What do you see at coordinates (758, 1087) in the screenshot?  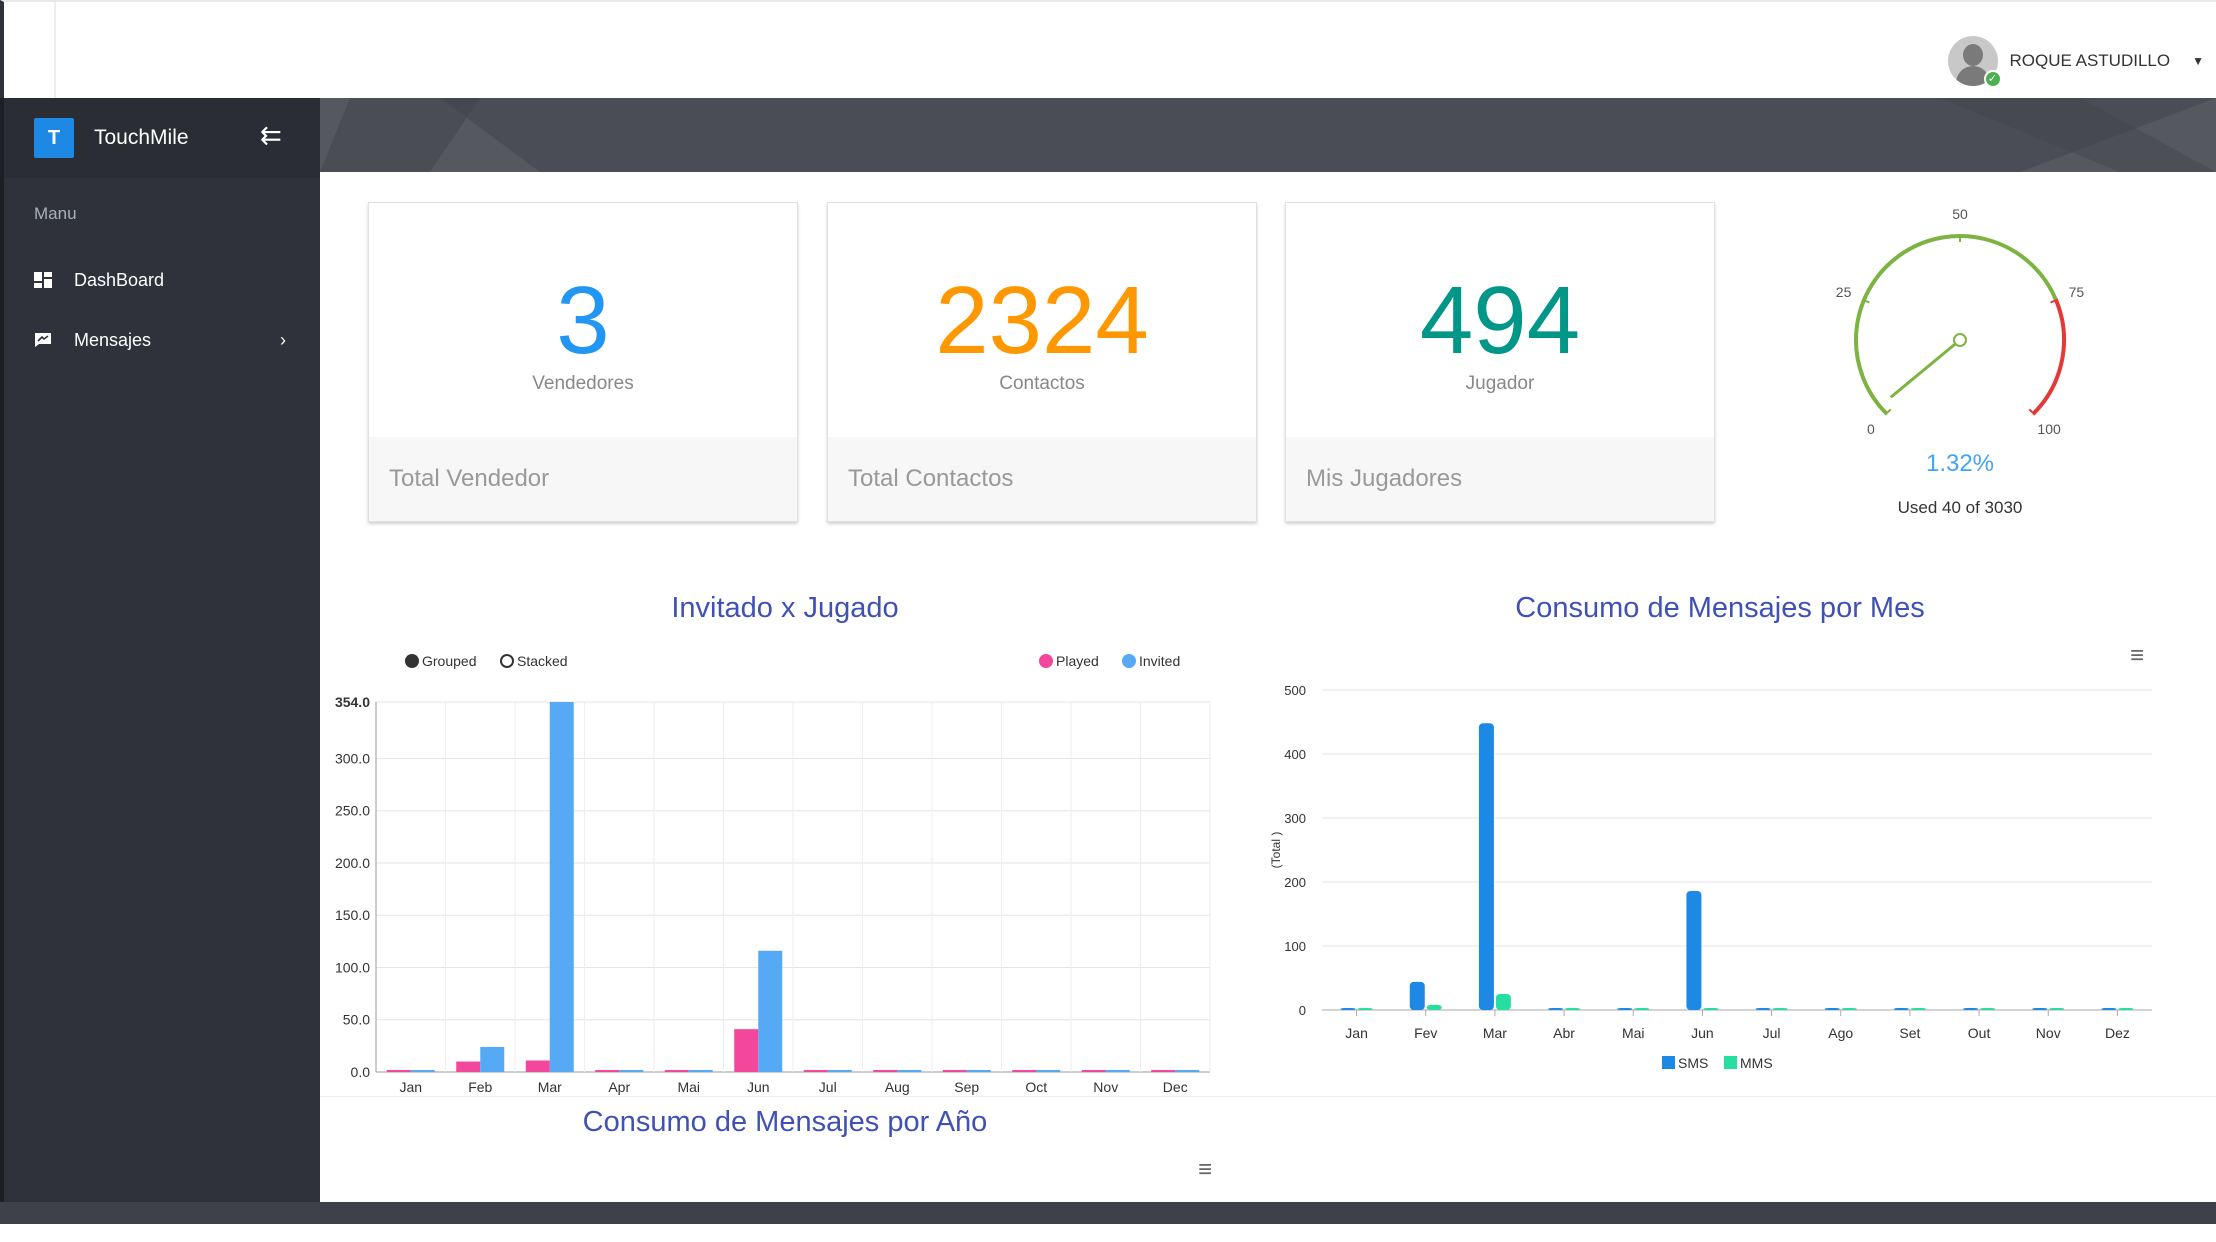 I see `x-tick-label: Jun` at bounding box center [758, 1087].